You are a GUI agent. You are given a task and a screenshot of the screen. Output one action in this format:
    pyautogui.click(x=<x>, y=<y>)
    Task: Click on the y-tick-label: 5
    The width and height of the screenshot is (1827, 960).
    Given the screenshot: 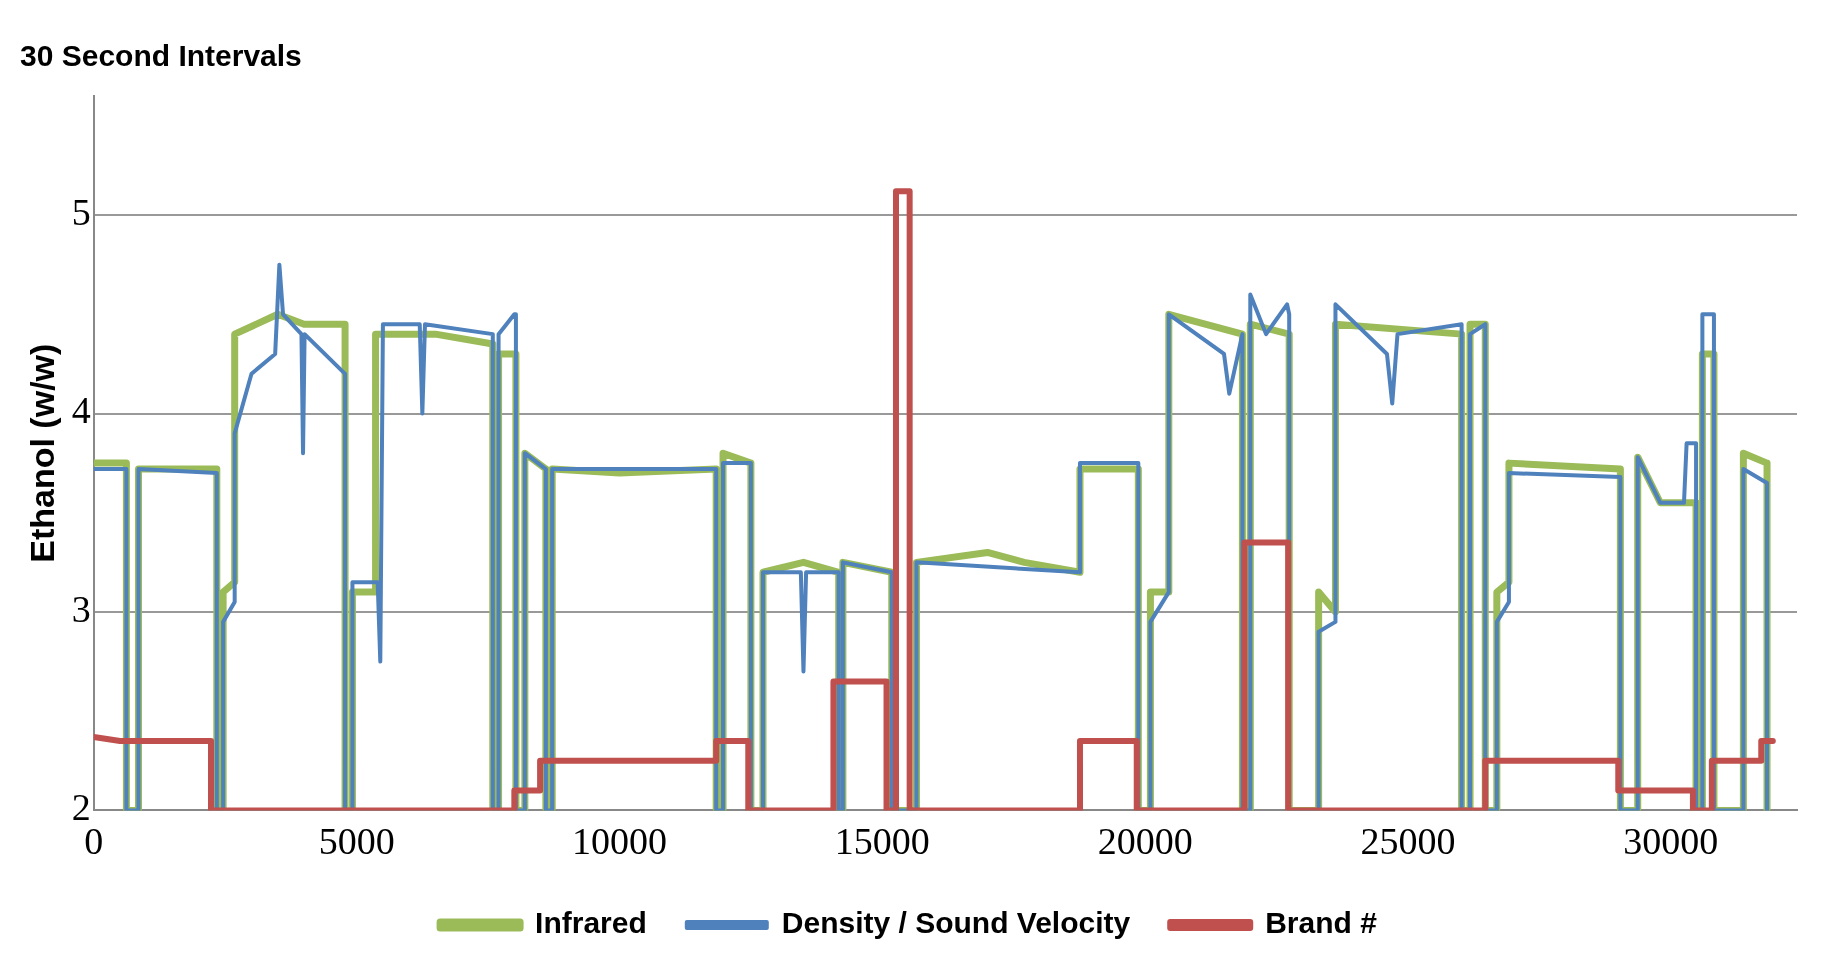 What is the action you would take?
    pyautogui.click(x=81, y=212)
    